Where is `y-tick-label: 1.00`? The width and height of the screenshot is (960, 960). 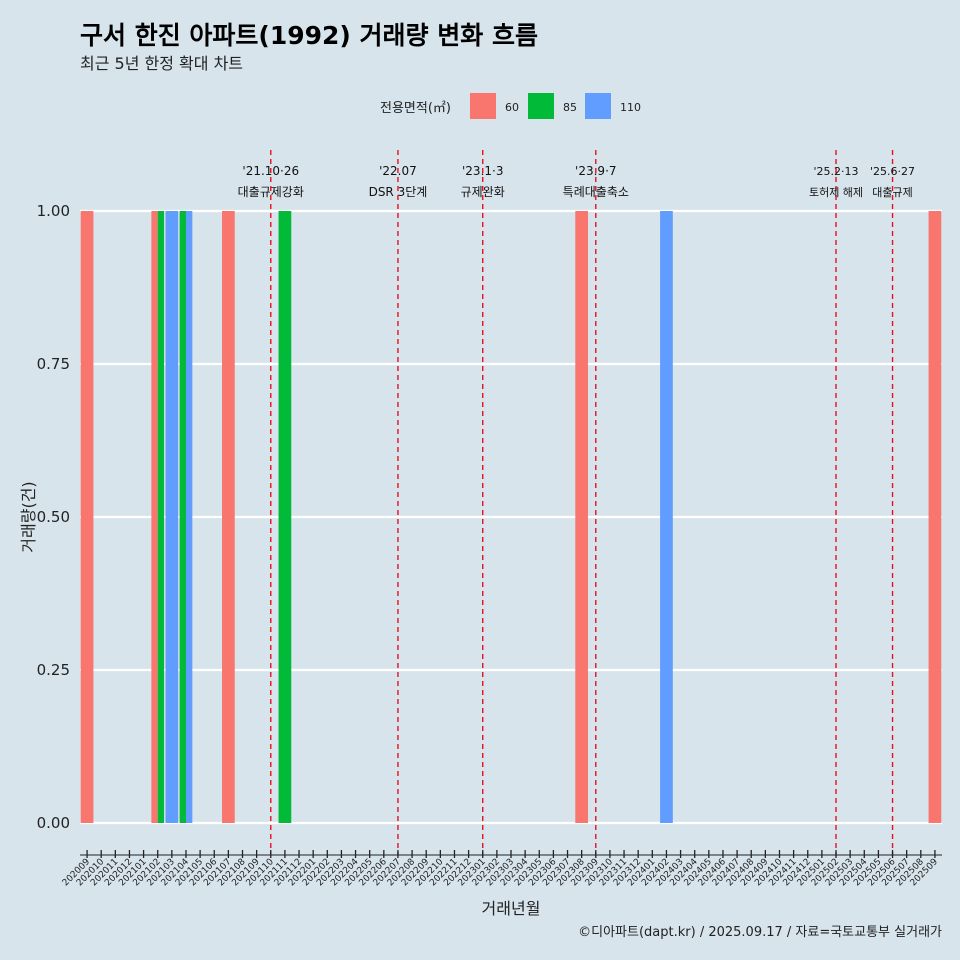 y-tick-label: 1.00 is located at coordinates (53, 211).